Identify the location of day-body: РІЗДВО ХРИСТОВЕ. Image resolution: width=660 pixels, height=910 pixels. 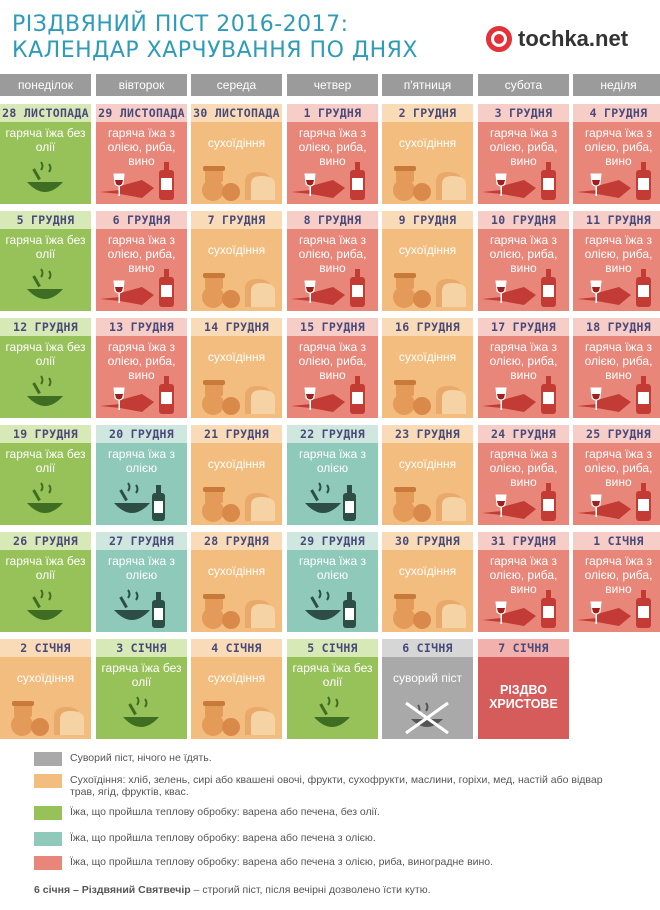
(523, 698).